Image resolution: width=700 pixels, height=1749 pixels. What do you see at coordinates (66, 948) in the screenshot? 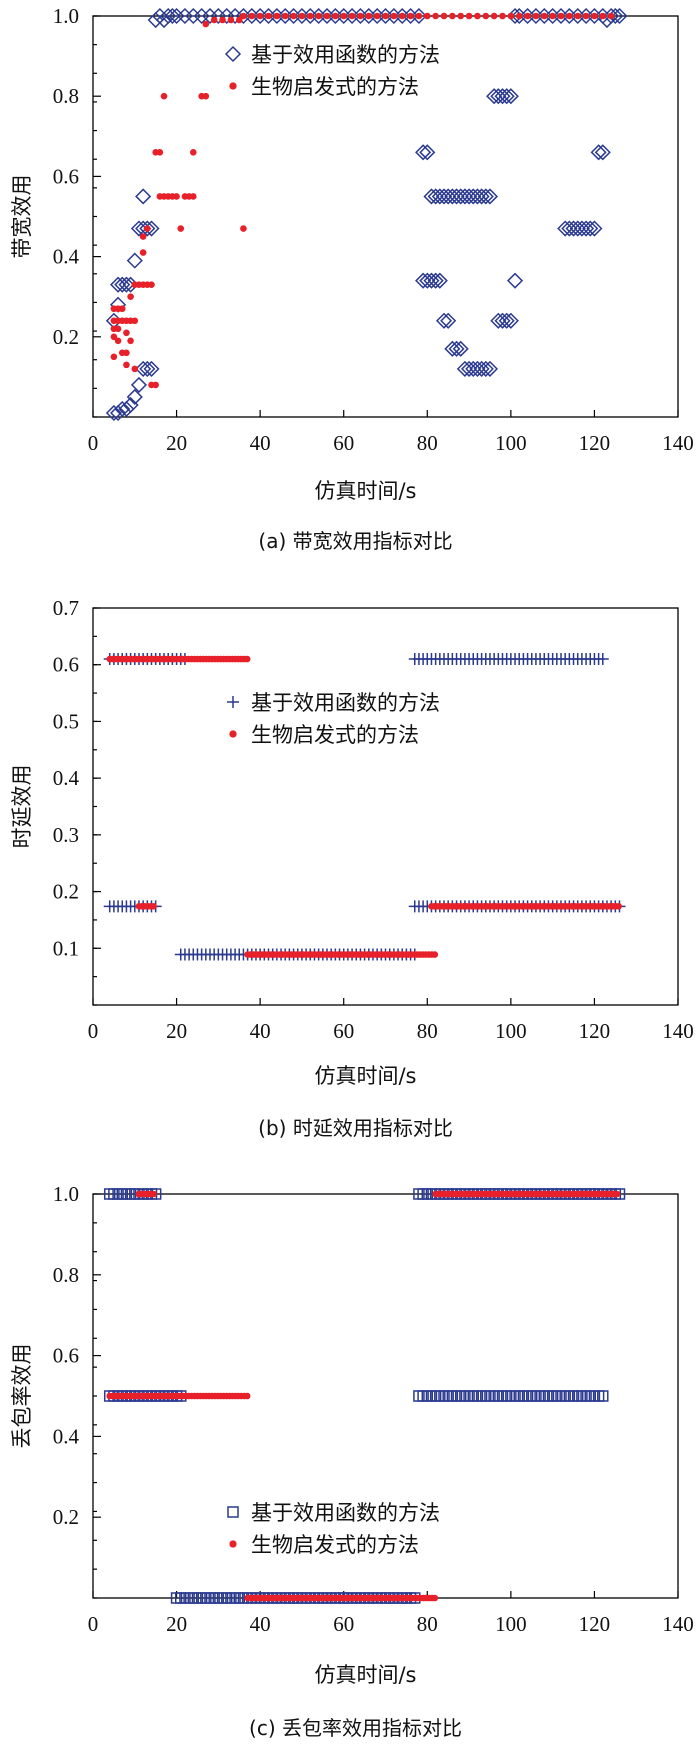
I see `y-tick-label: 0.1` at bounding box center [66, 948].